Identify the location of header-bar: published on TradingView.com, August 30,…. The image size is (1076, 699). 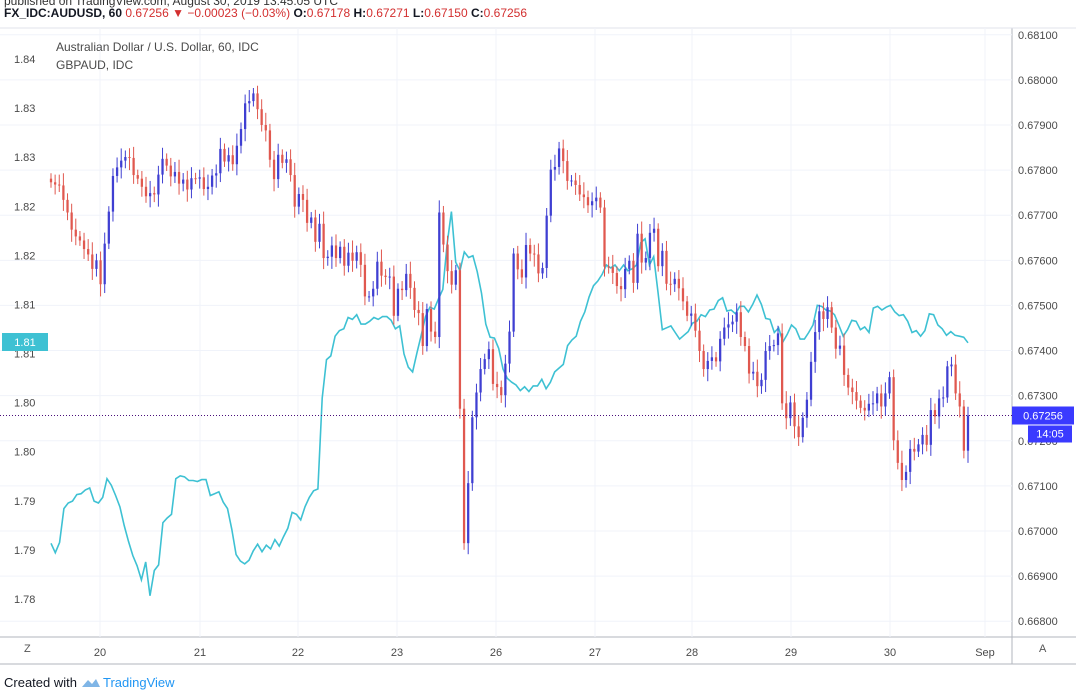
(538, 14).